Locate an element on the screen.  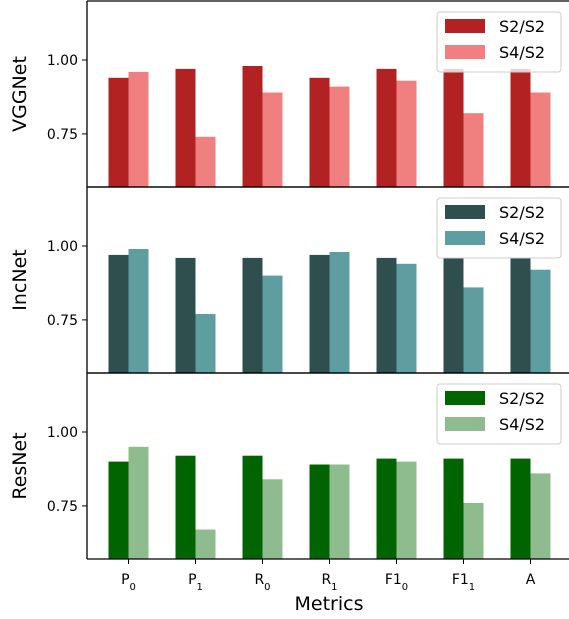
incnet-bar-s4-s2-f11 is located at coordinates (473, 330).